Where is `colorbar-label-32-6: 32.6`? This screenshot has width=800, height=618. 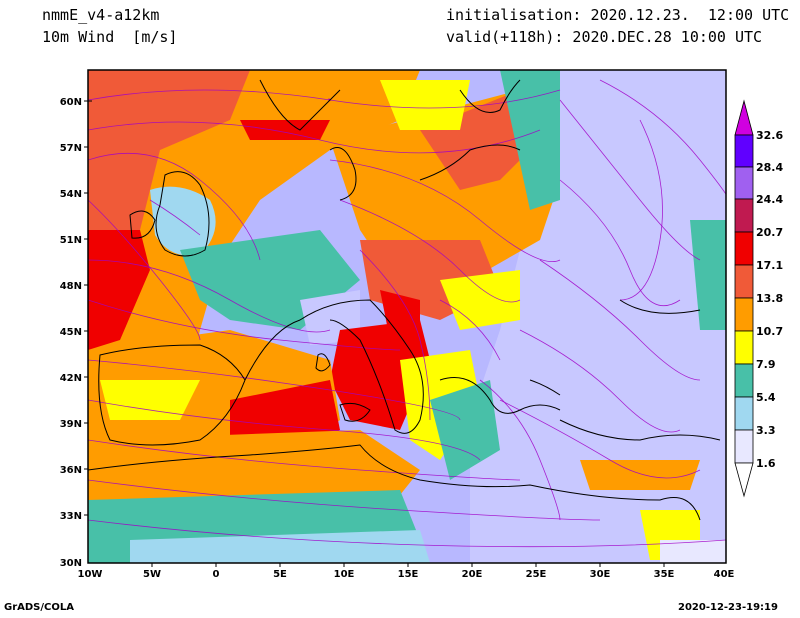 colorbar-label-32-6: 32.6 is located at coordinates (769, 135).